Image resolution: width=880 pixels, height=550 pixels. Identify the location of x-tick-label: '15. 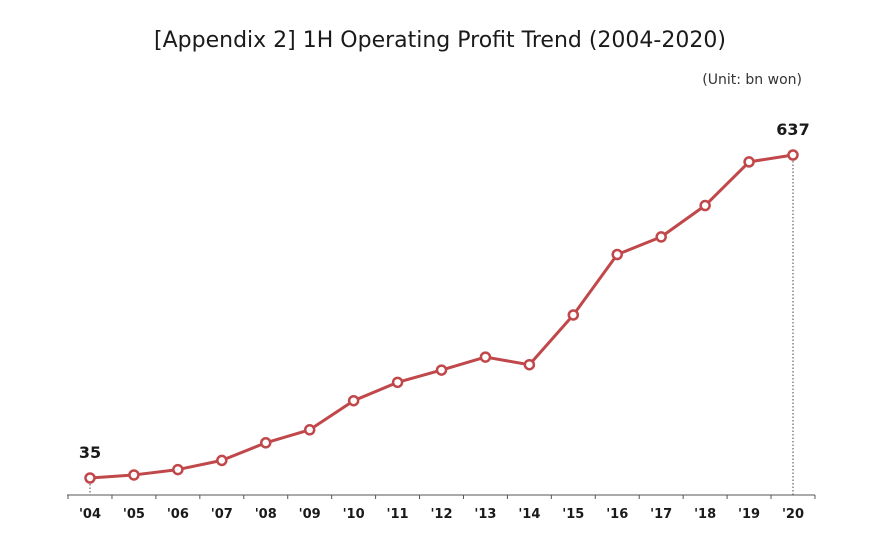
(573, 514).